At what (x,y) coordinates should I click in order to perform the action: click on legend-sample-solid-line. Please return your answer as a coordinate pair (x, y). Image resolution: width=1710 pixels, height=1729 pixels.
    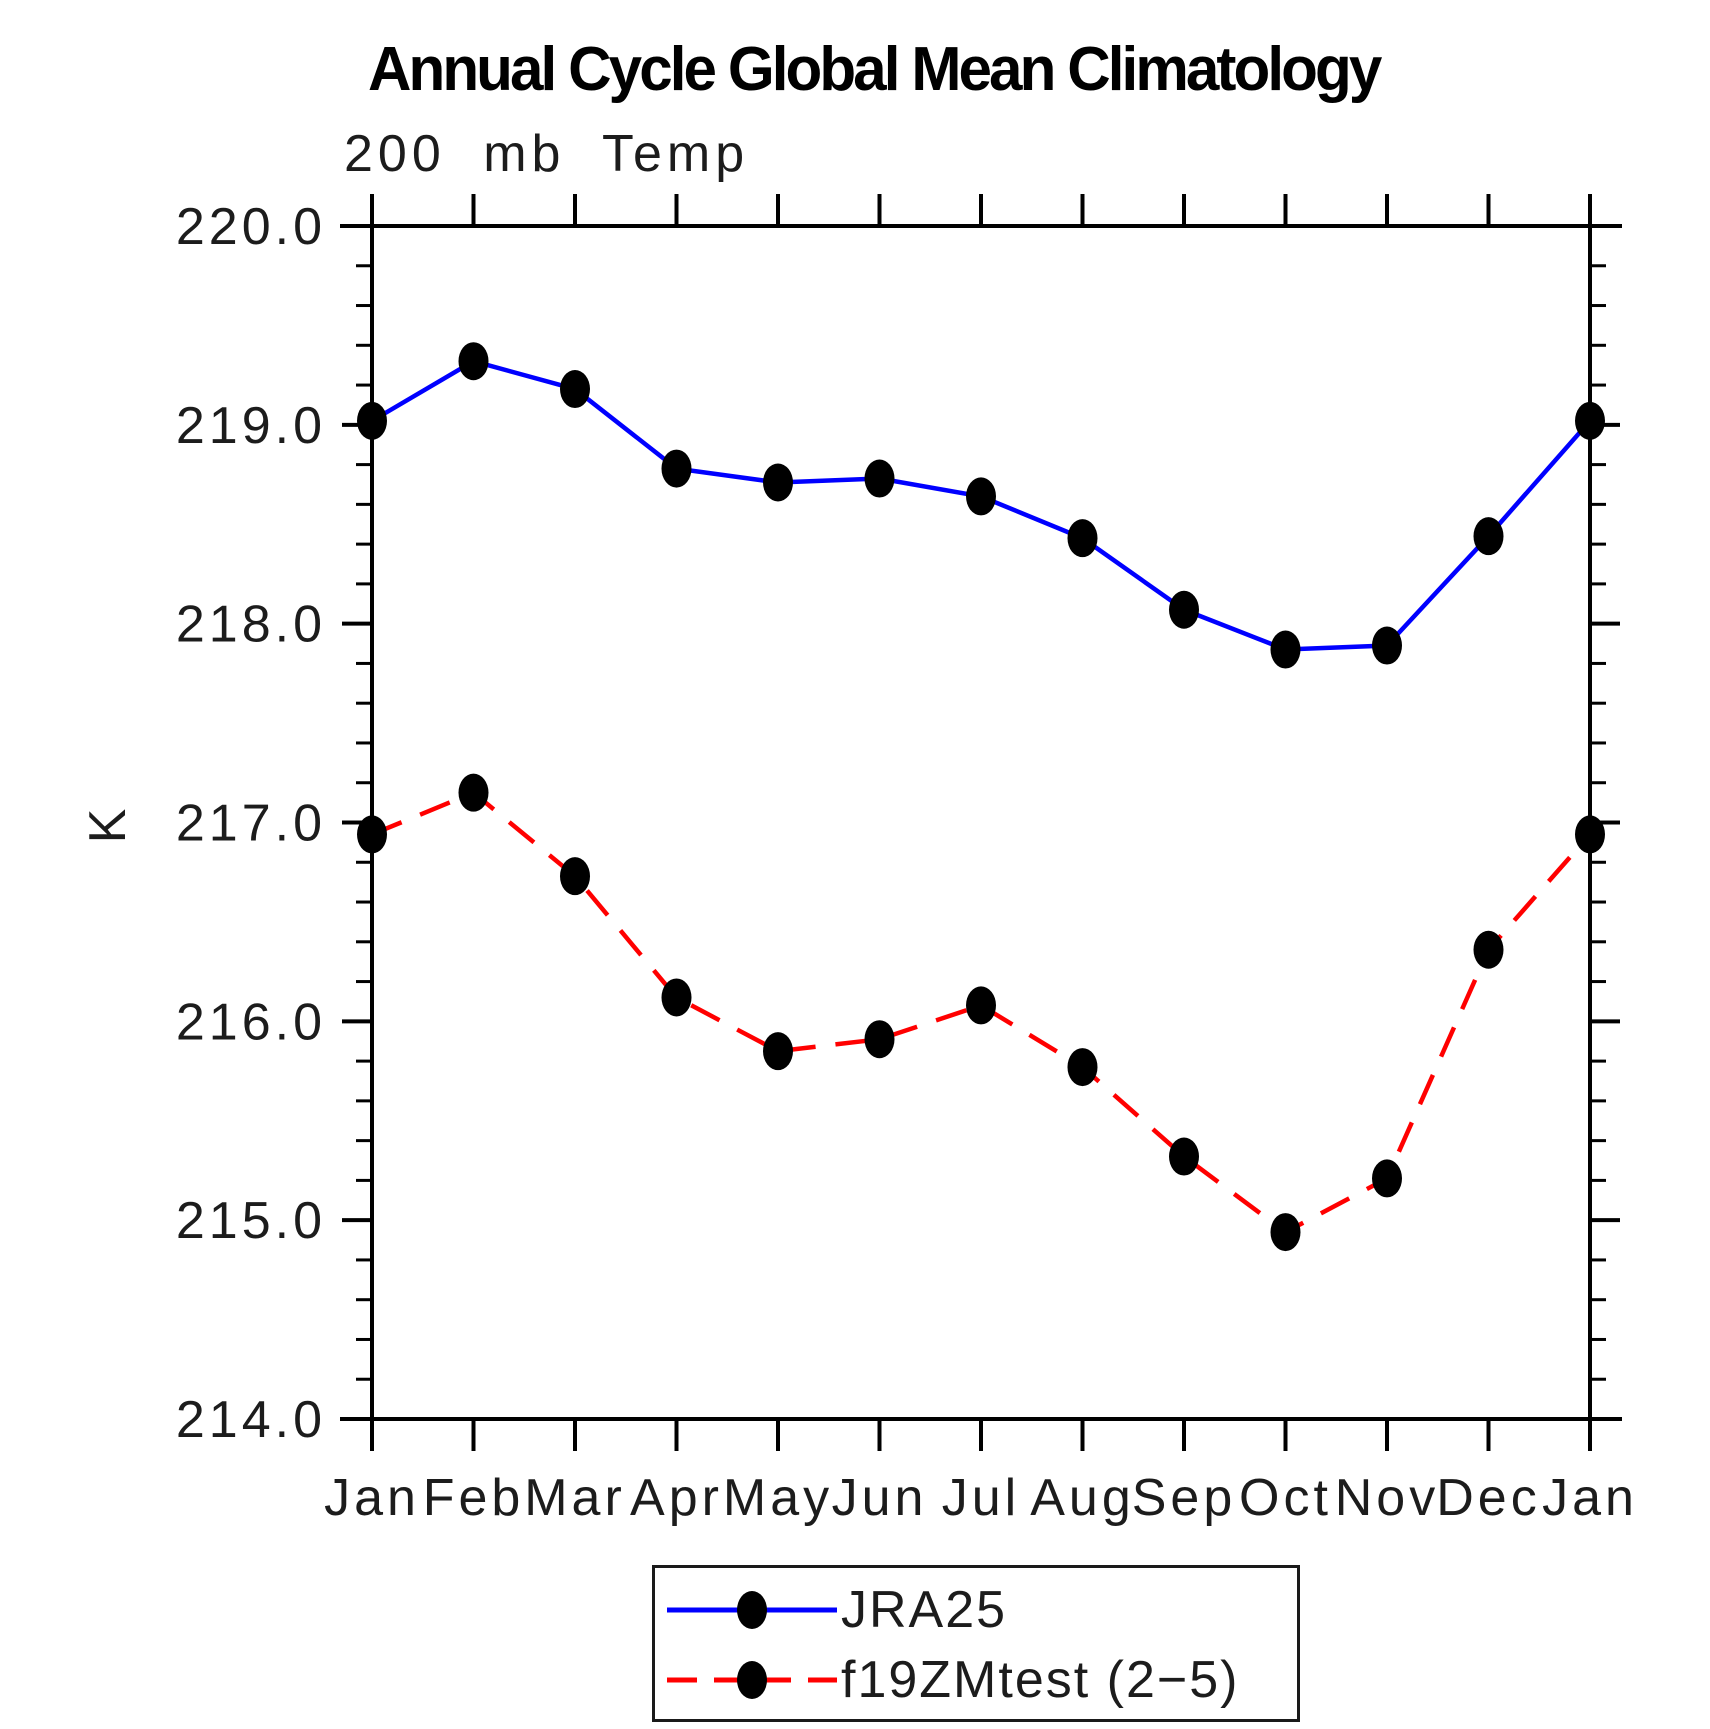
    Looking at the image, I should click on (752, 1610).